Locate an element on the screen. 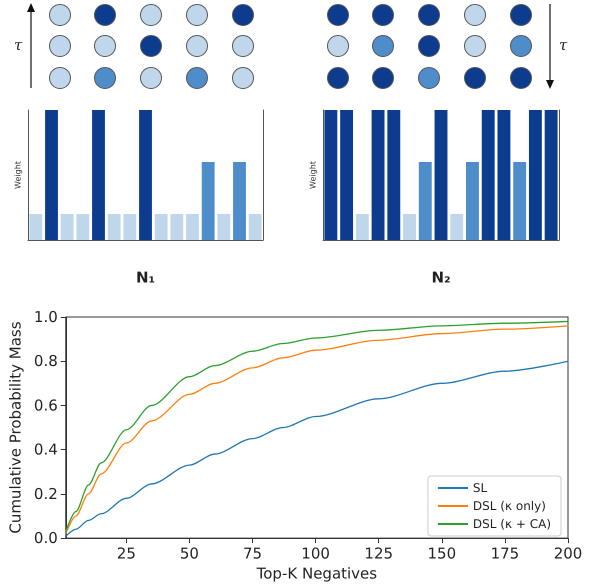  legend-label: DSL (κ only) is located at coordinates (509, 506).